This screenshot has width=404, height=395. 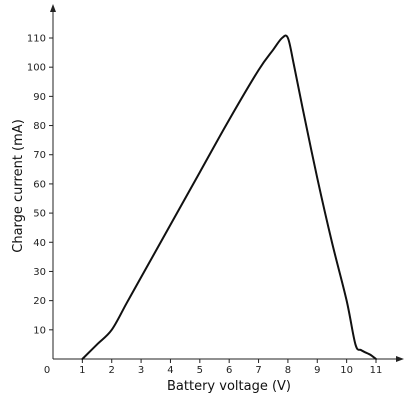 What do you see at coordinates (112, 370) in the screenshot?
I see `x-tick-label: 2` at bounding box center [112, 370].